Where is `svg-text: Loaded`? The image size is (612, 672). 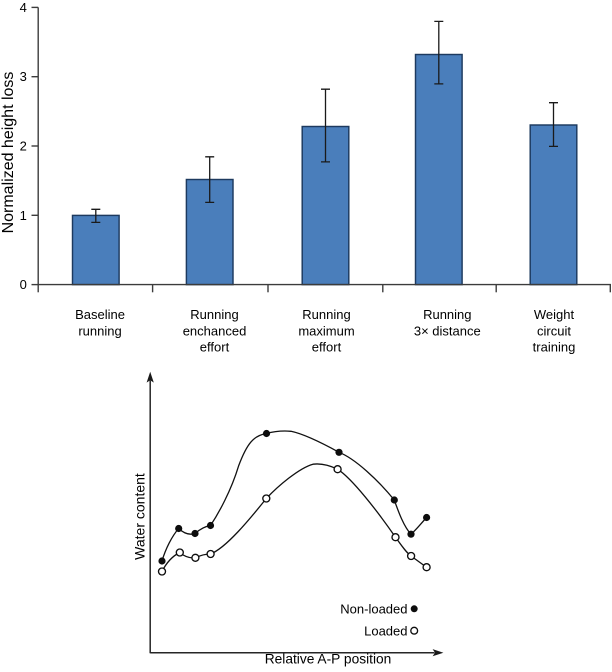 svg-text: Loaded is located at coordinates (385, 630).